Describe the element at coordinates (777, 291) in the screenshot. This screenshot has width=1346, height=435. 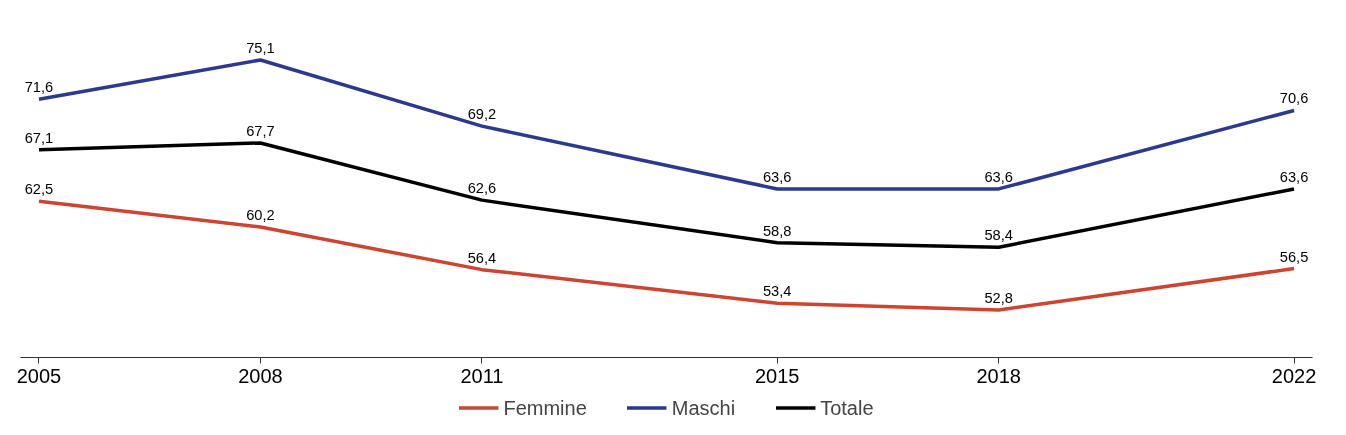
I see `data-label: 53,4` at that location.